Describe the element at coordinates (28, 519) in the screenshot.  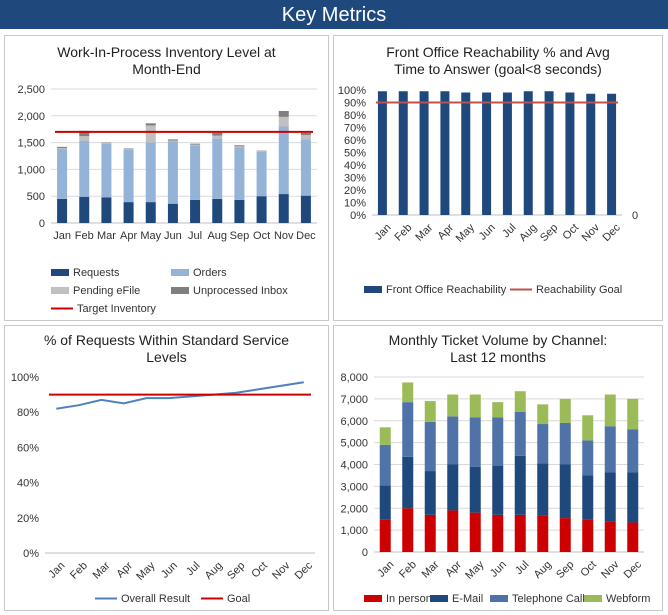
I see `sla-y-tick-label: 20%` at that location.